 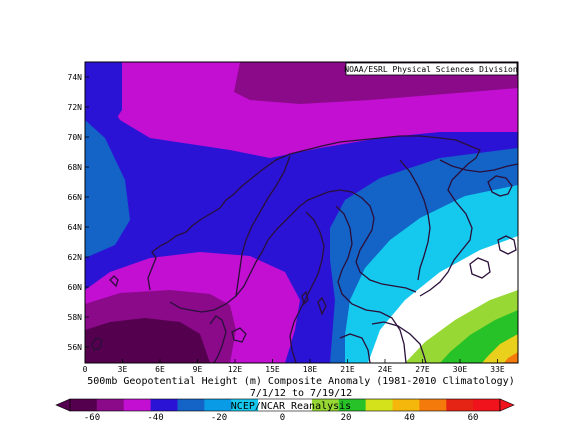 What do you see at coordinates (92, 418) in the screenshot?
I see `colorbar-label: -60` at bounding box center [92, 418].